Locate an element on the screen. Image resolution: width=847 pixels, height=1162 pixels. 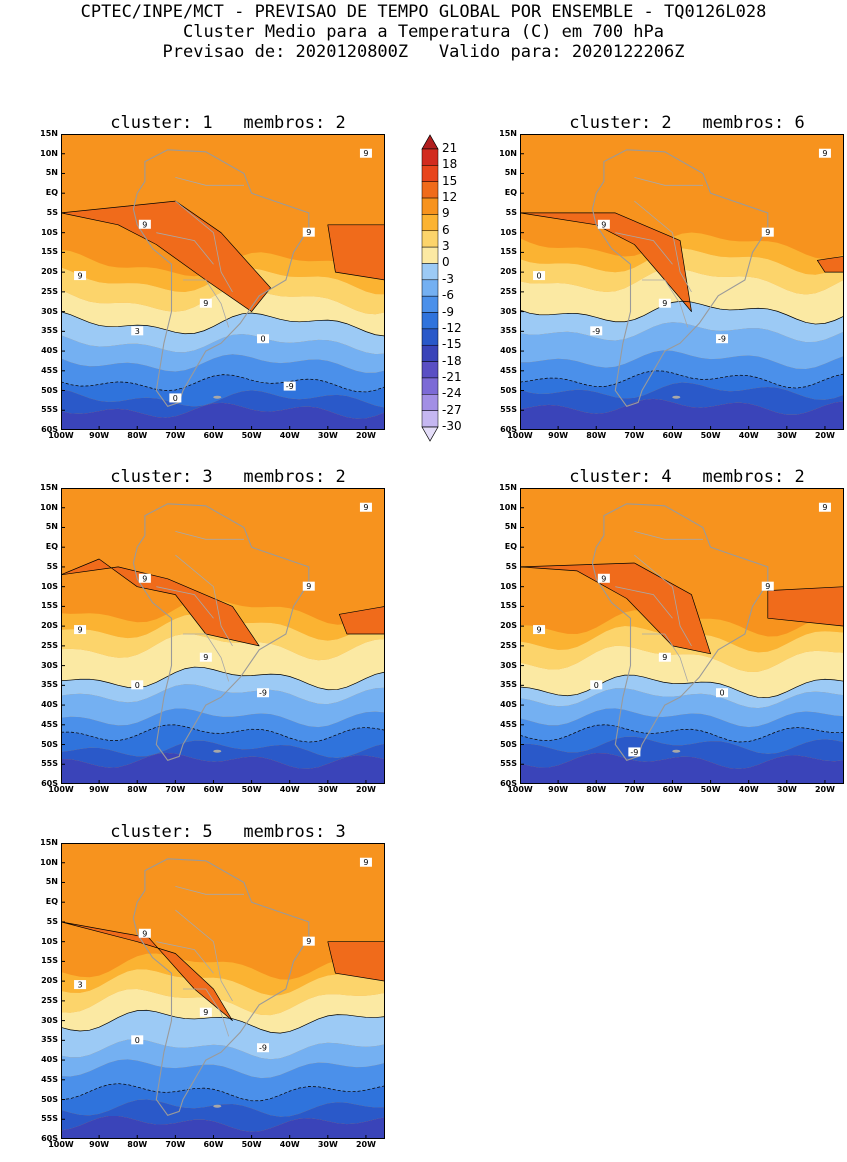
colorbar-level-label: -27 is located at coordinates (452, 409).